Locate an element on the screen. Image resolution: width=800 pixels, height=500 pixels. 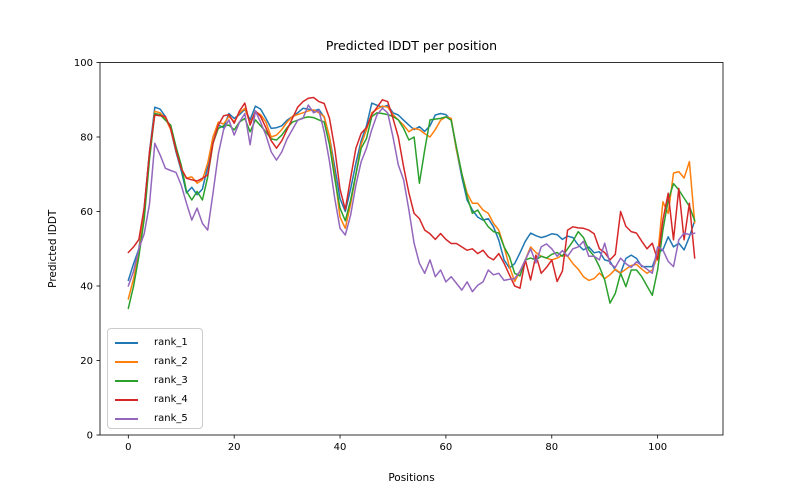
x-tick-label: 80 is located at coordinates (551, 447).